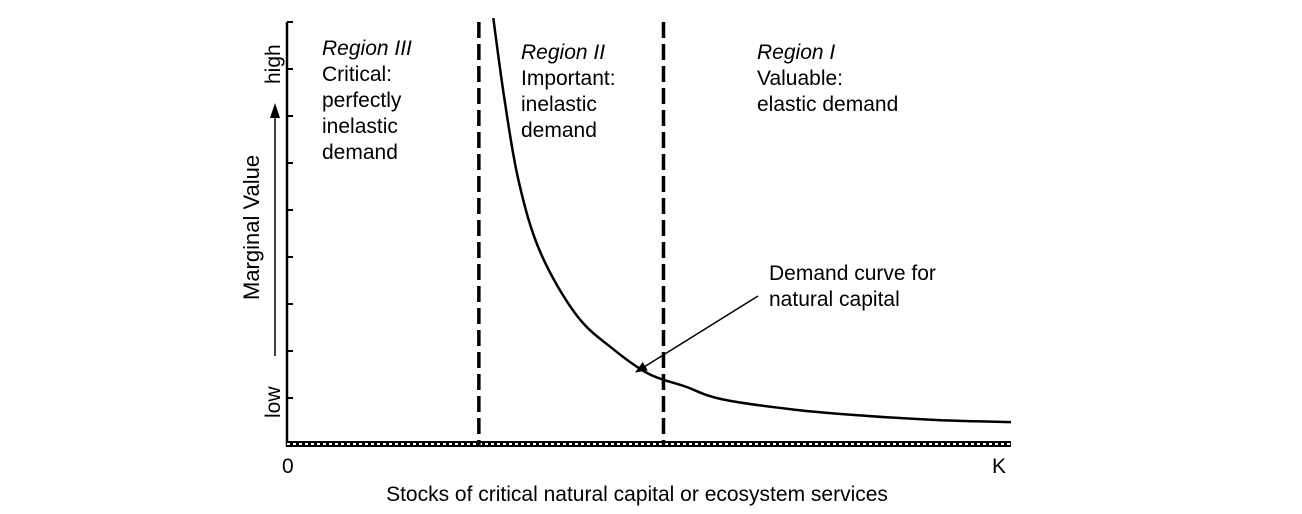  I want to click on region-i-line-1: Valuable:, so click(800, 78).